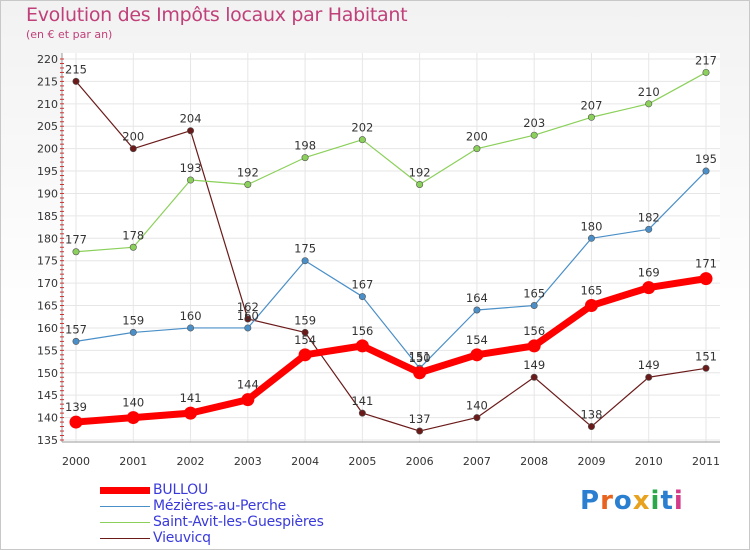 Image resolution: width=750 pixels, height=550 pixels. I want to click on y-tick-label: 185, so click(47, 216).